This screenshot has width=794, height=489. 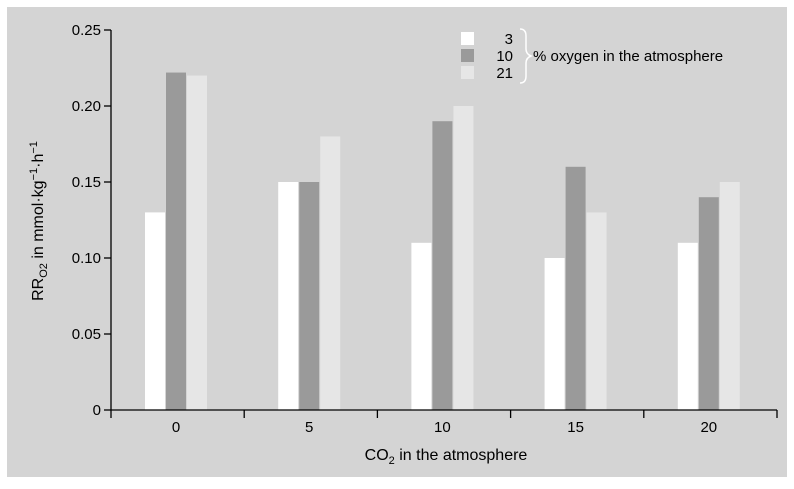 What do you see at coordinates (509, 39) in the screenshot?
I see `legend-label-3: 3` at bounding box center [509, 39].